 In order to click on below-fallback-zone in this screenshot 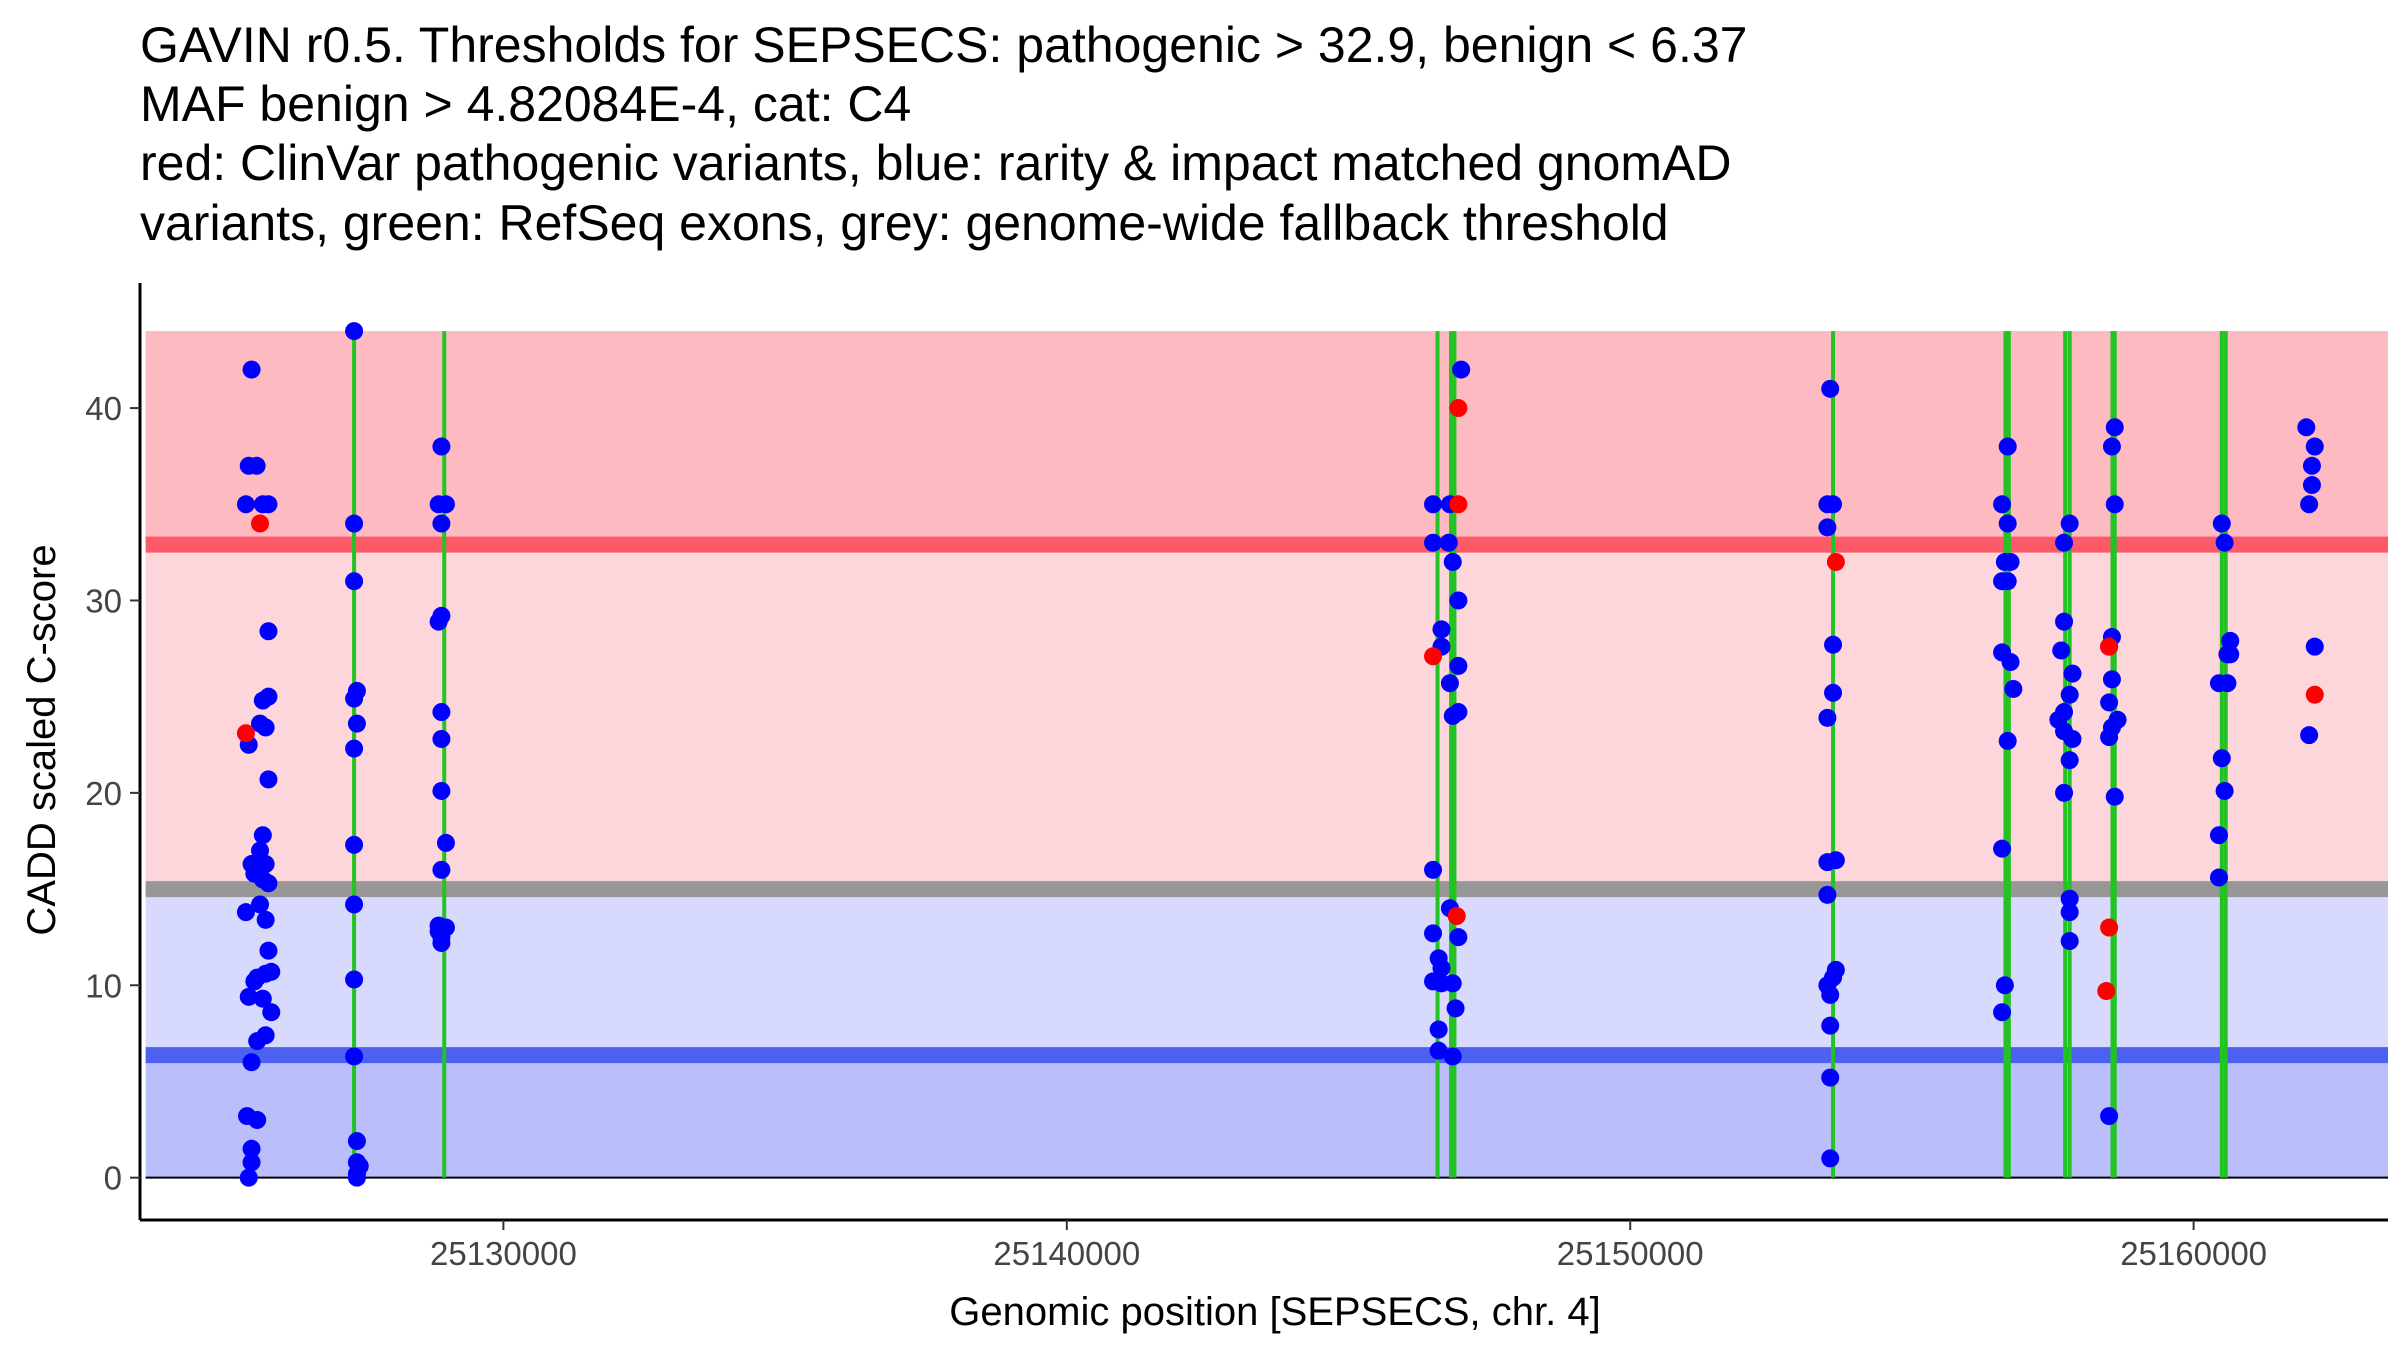, I will do `click(1267, 972)`.